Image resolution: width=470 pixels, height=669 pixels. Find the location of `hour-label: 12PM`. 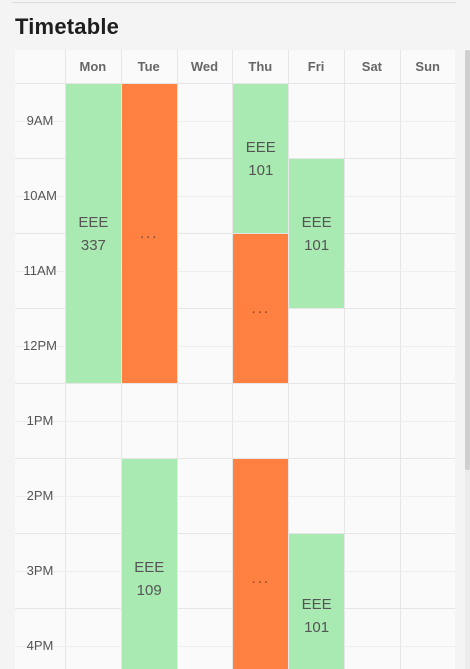

hour-label: 12PM is located at coordinates (40, 345).